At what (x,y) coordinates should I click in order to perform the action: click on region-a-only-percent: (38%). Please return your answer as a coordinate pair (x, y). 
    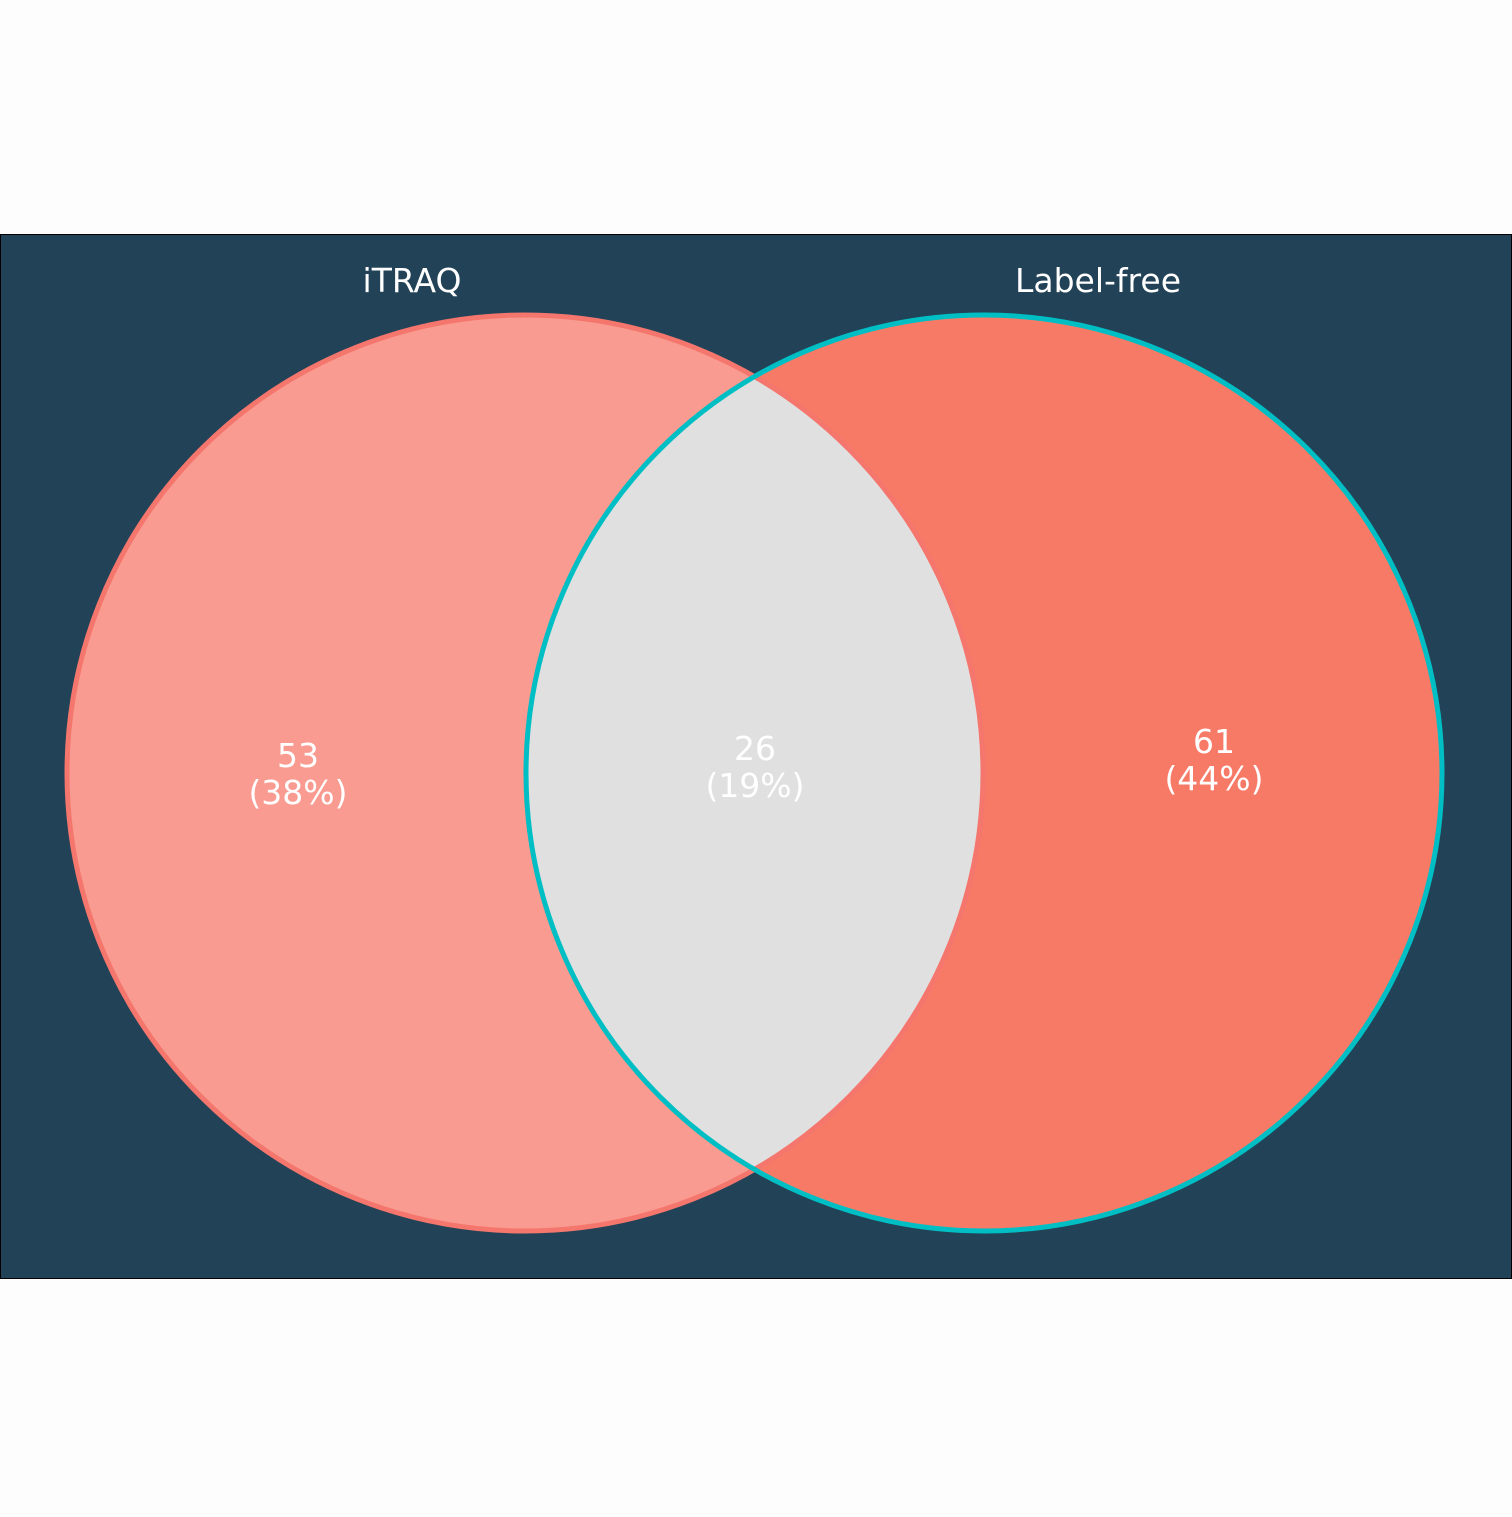
    Looking at the image, I should click on (297, 792).